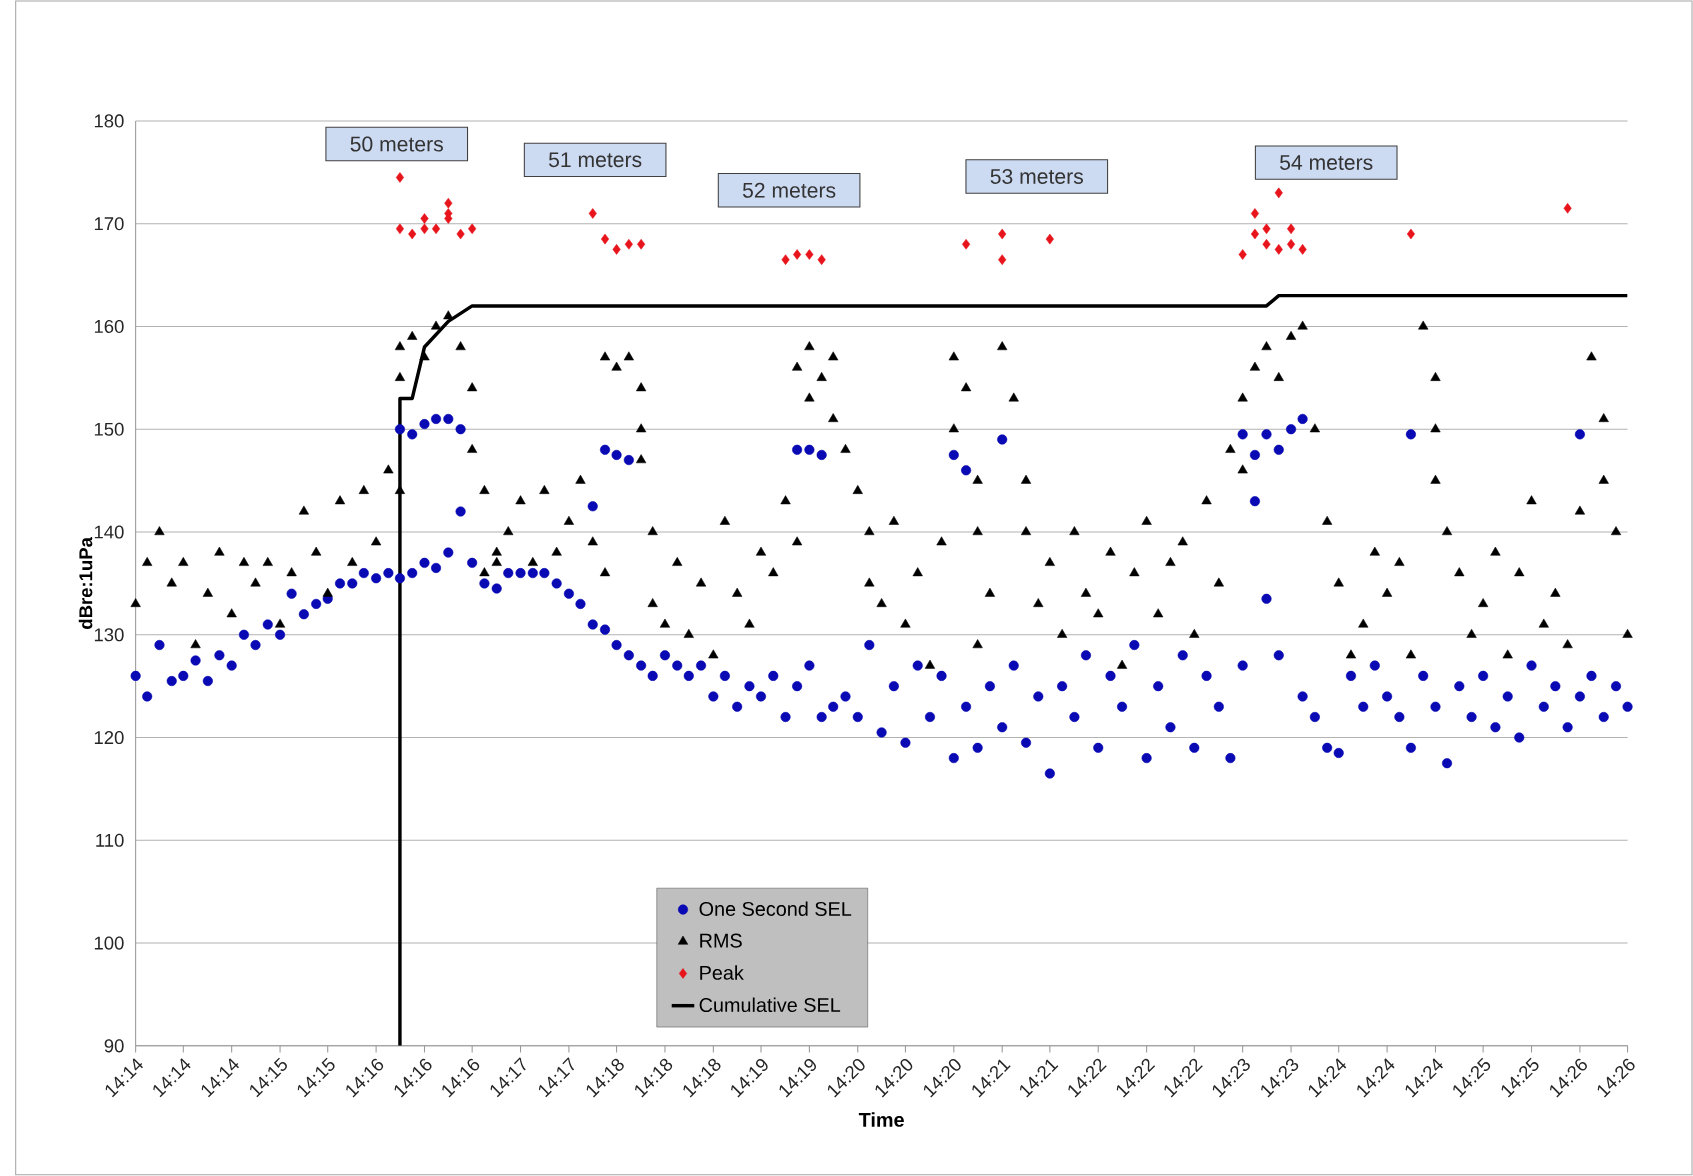 The height and width of the screenshot is (1176, 1693). What do you see at coordinates (1036, 177) in the screenshot?
I see `annotation: 53 meters` at bounding box center [1036, 177].